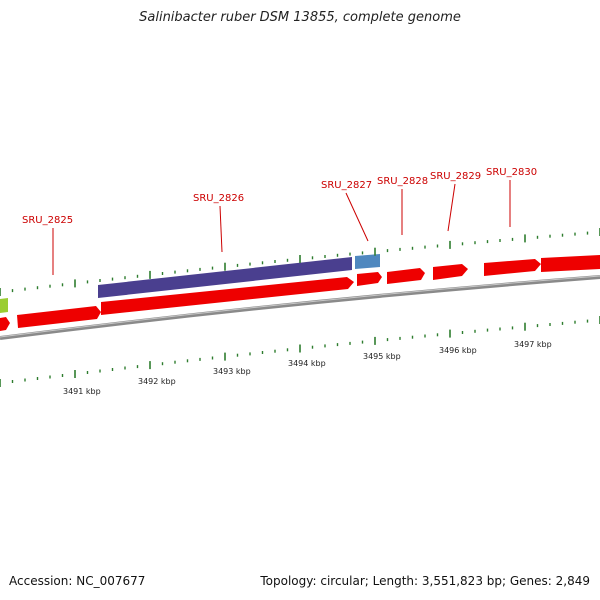 The height and width of the screenshot is (600, 600). What do you see at coordinates (232, 371) in the screenshot?
I see `scale-label: 3493 kbp` at bounding box center [232, 371].